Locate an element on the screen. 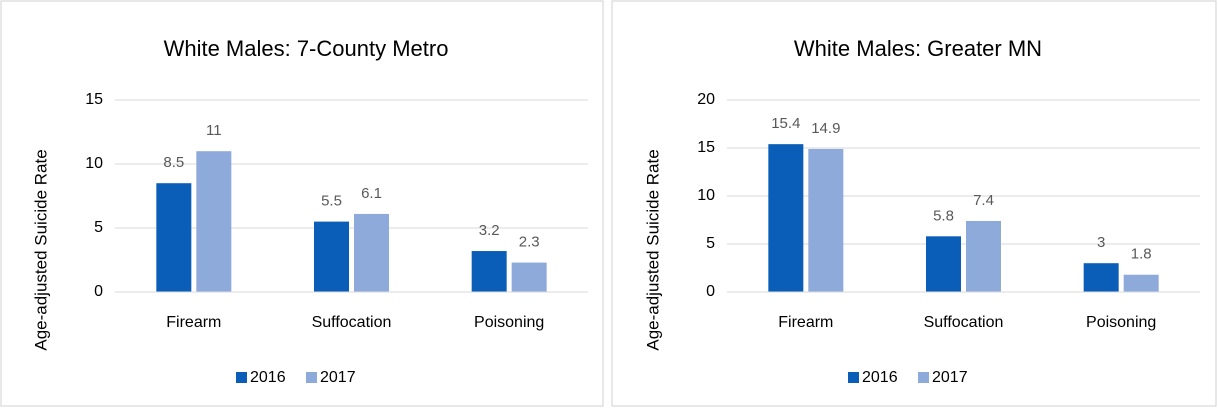 The image size is (1218, 408). chart-title: White Males: Greater MN is located at coordinates (918, 48).